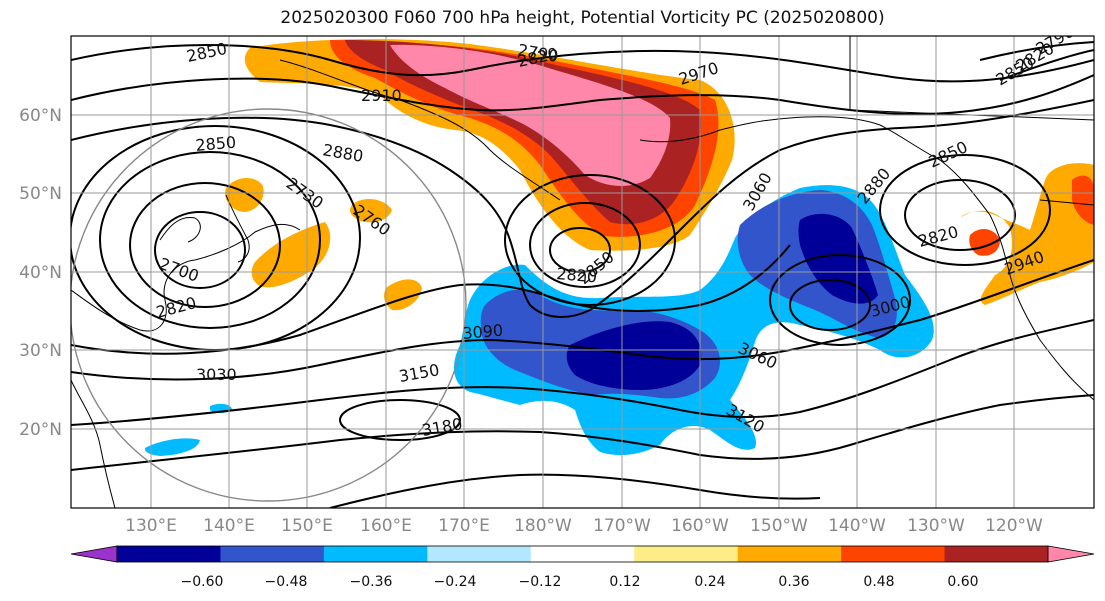  Describe the element at coordinates (216, 144) in the screenshot. I see `contour-label: 2850` at that location.